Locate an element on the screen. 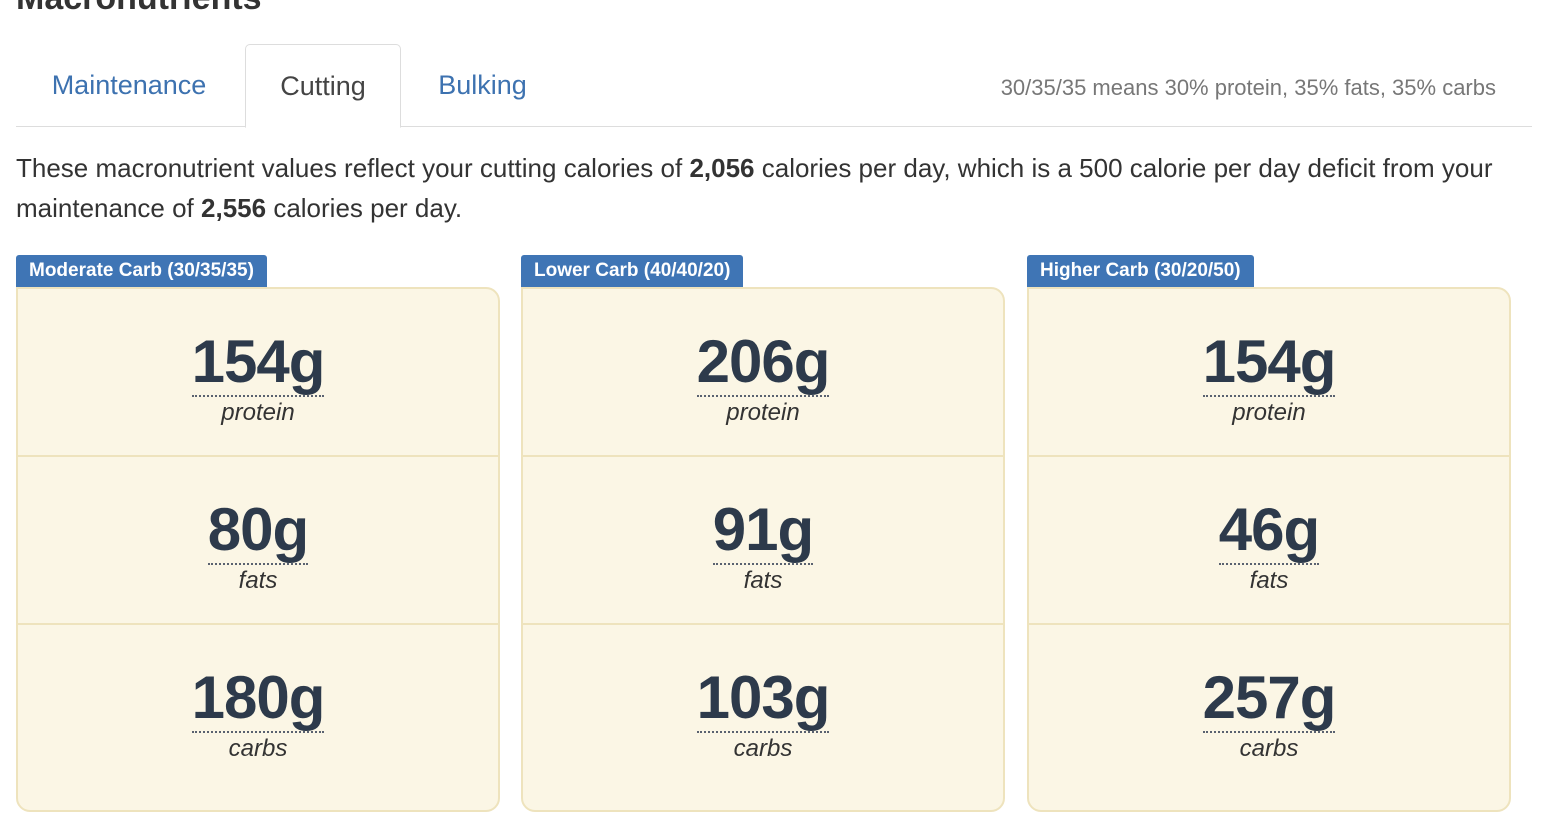 This screenshot has width=1542, height=830. plan-label: Higher Carb (30/20/50) is located at coordinates (1140, 271).